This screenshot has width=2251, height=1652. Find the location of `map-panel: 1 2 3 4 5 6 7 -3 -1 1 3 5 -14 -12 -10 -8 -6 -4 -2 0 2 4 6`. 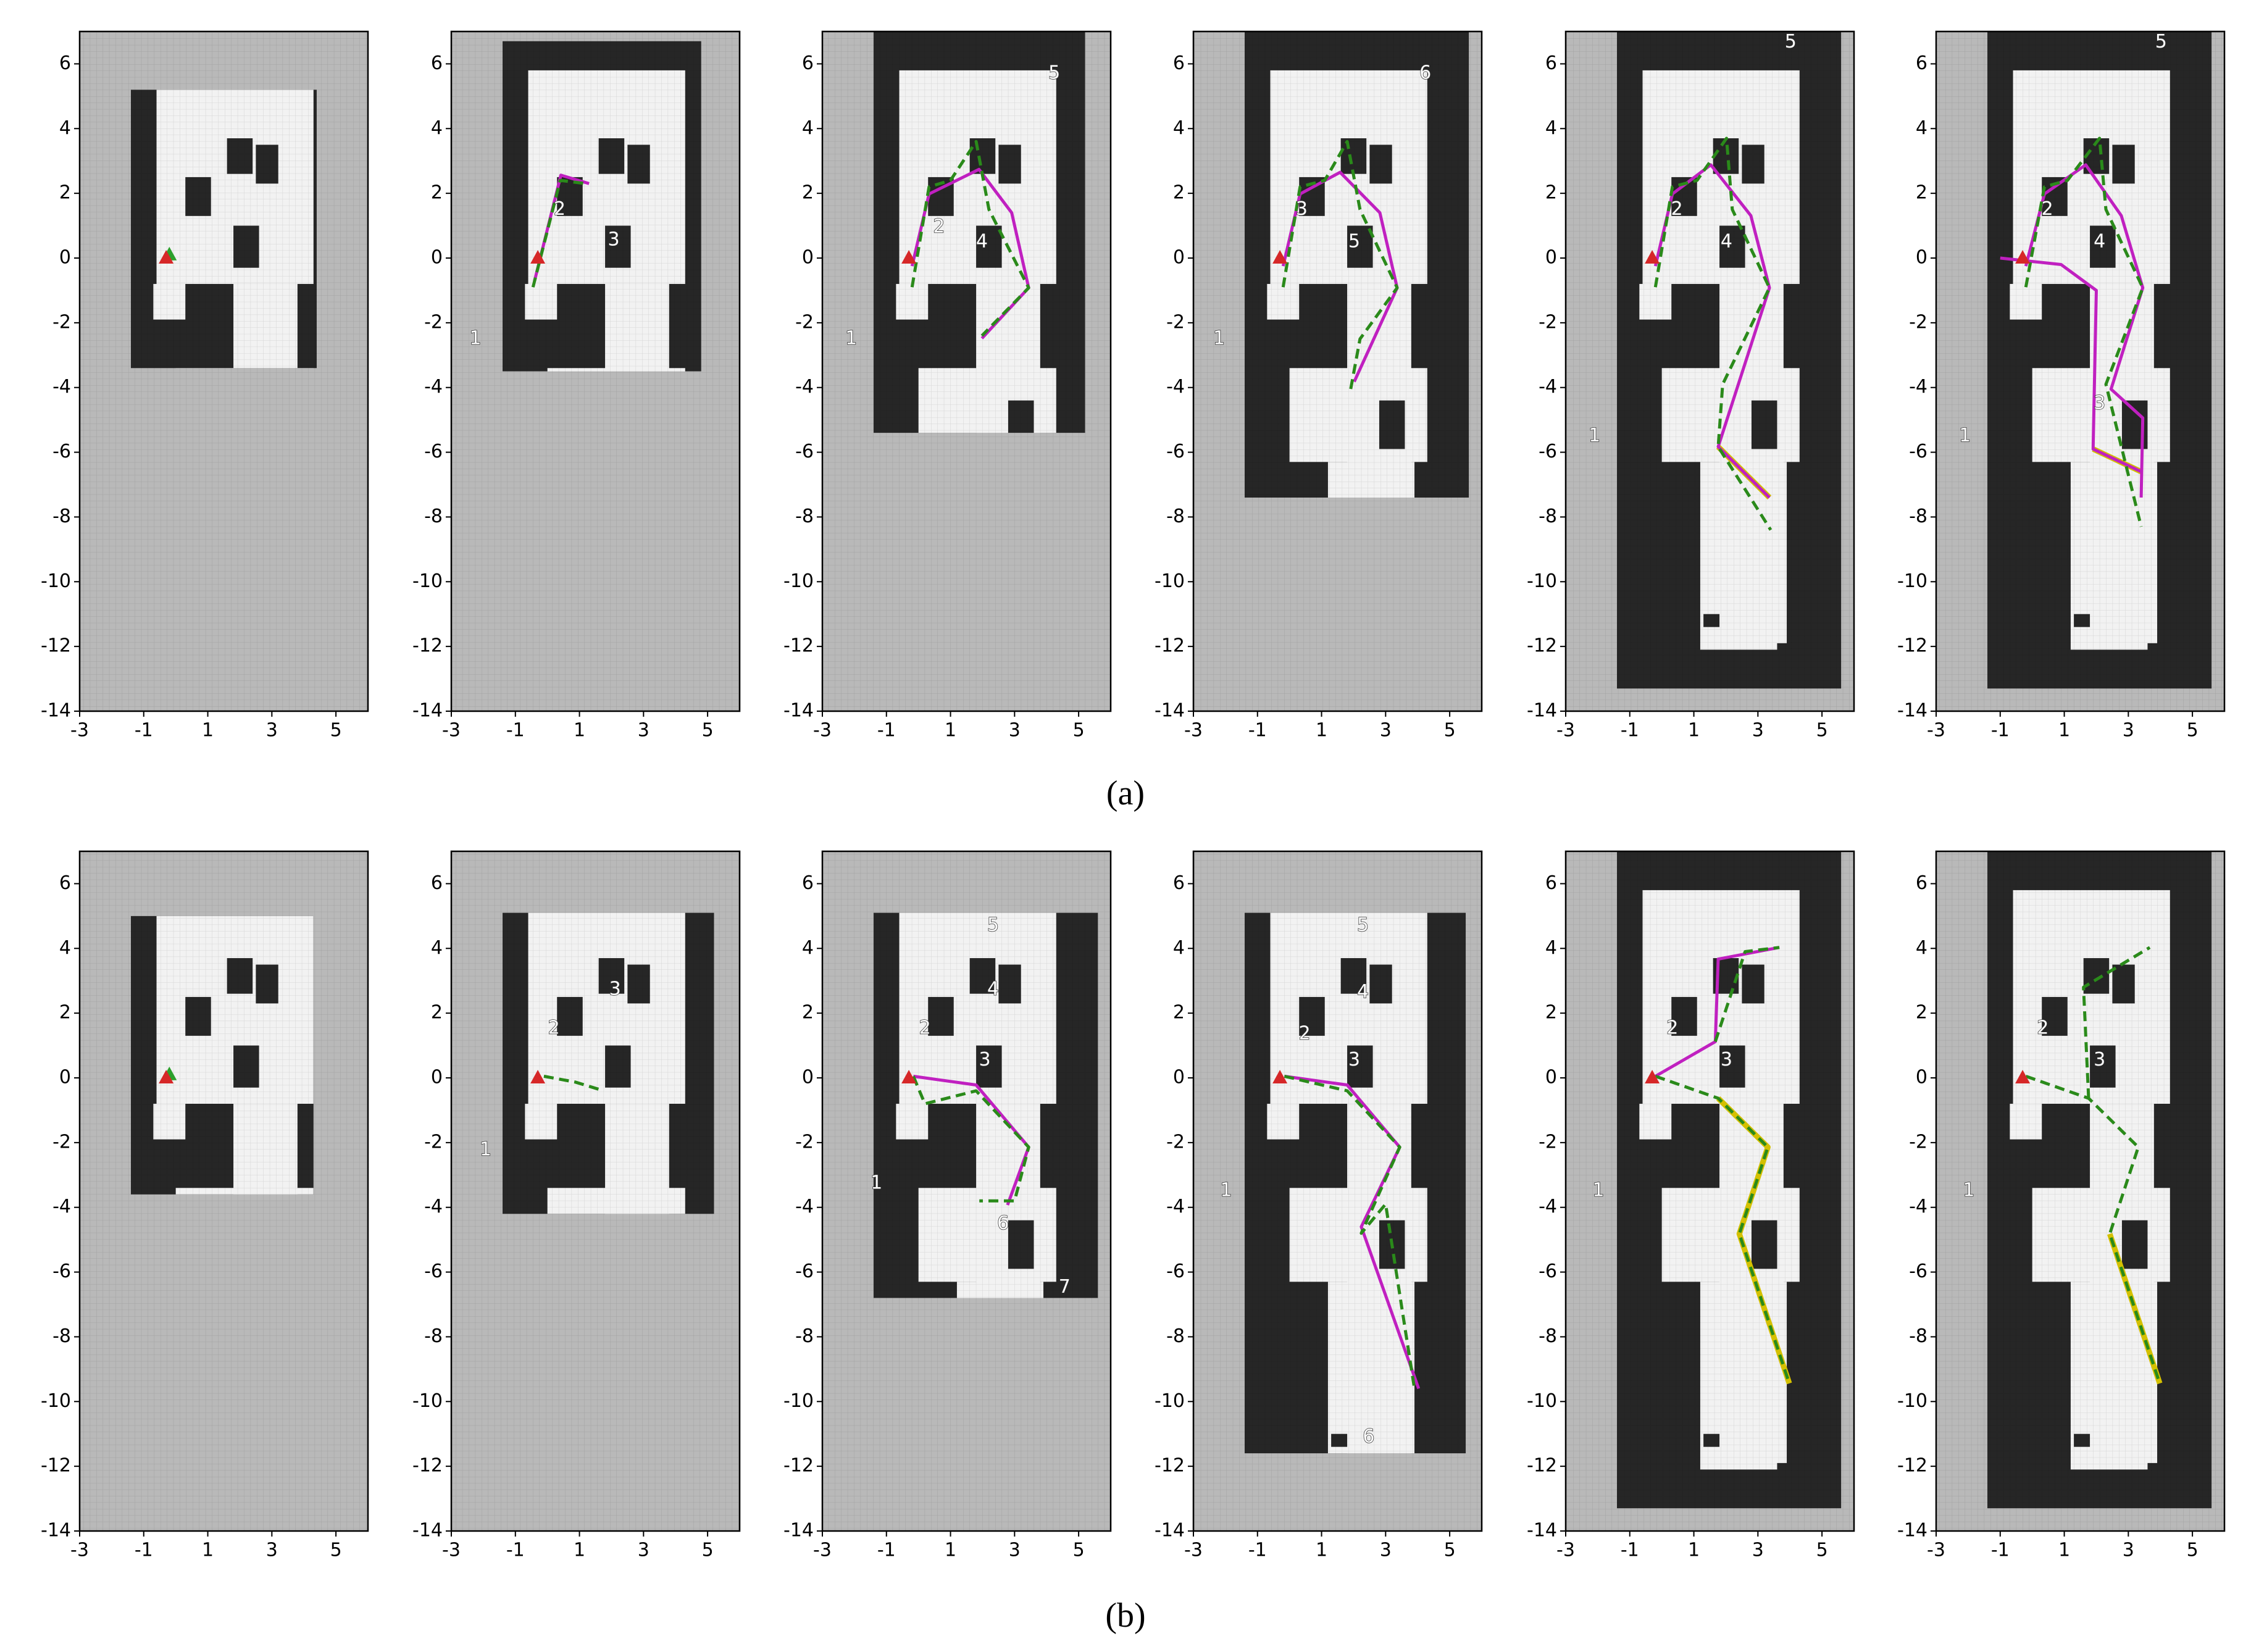

map-panel: 1 2 3 4 5 6 7 -3 -1 1 3 5 -14 -12 -10 -8 -6 -4 -2 0 2 4 6 is located at coordinates (947, 1205).